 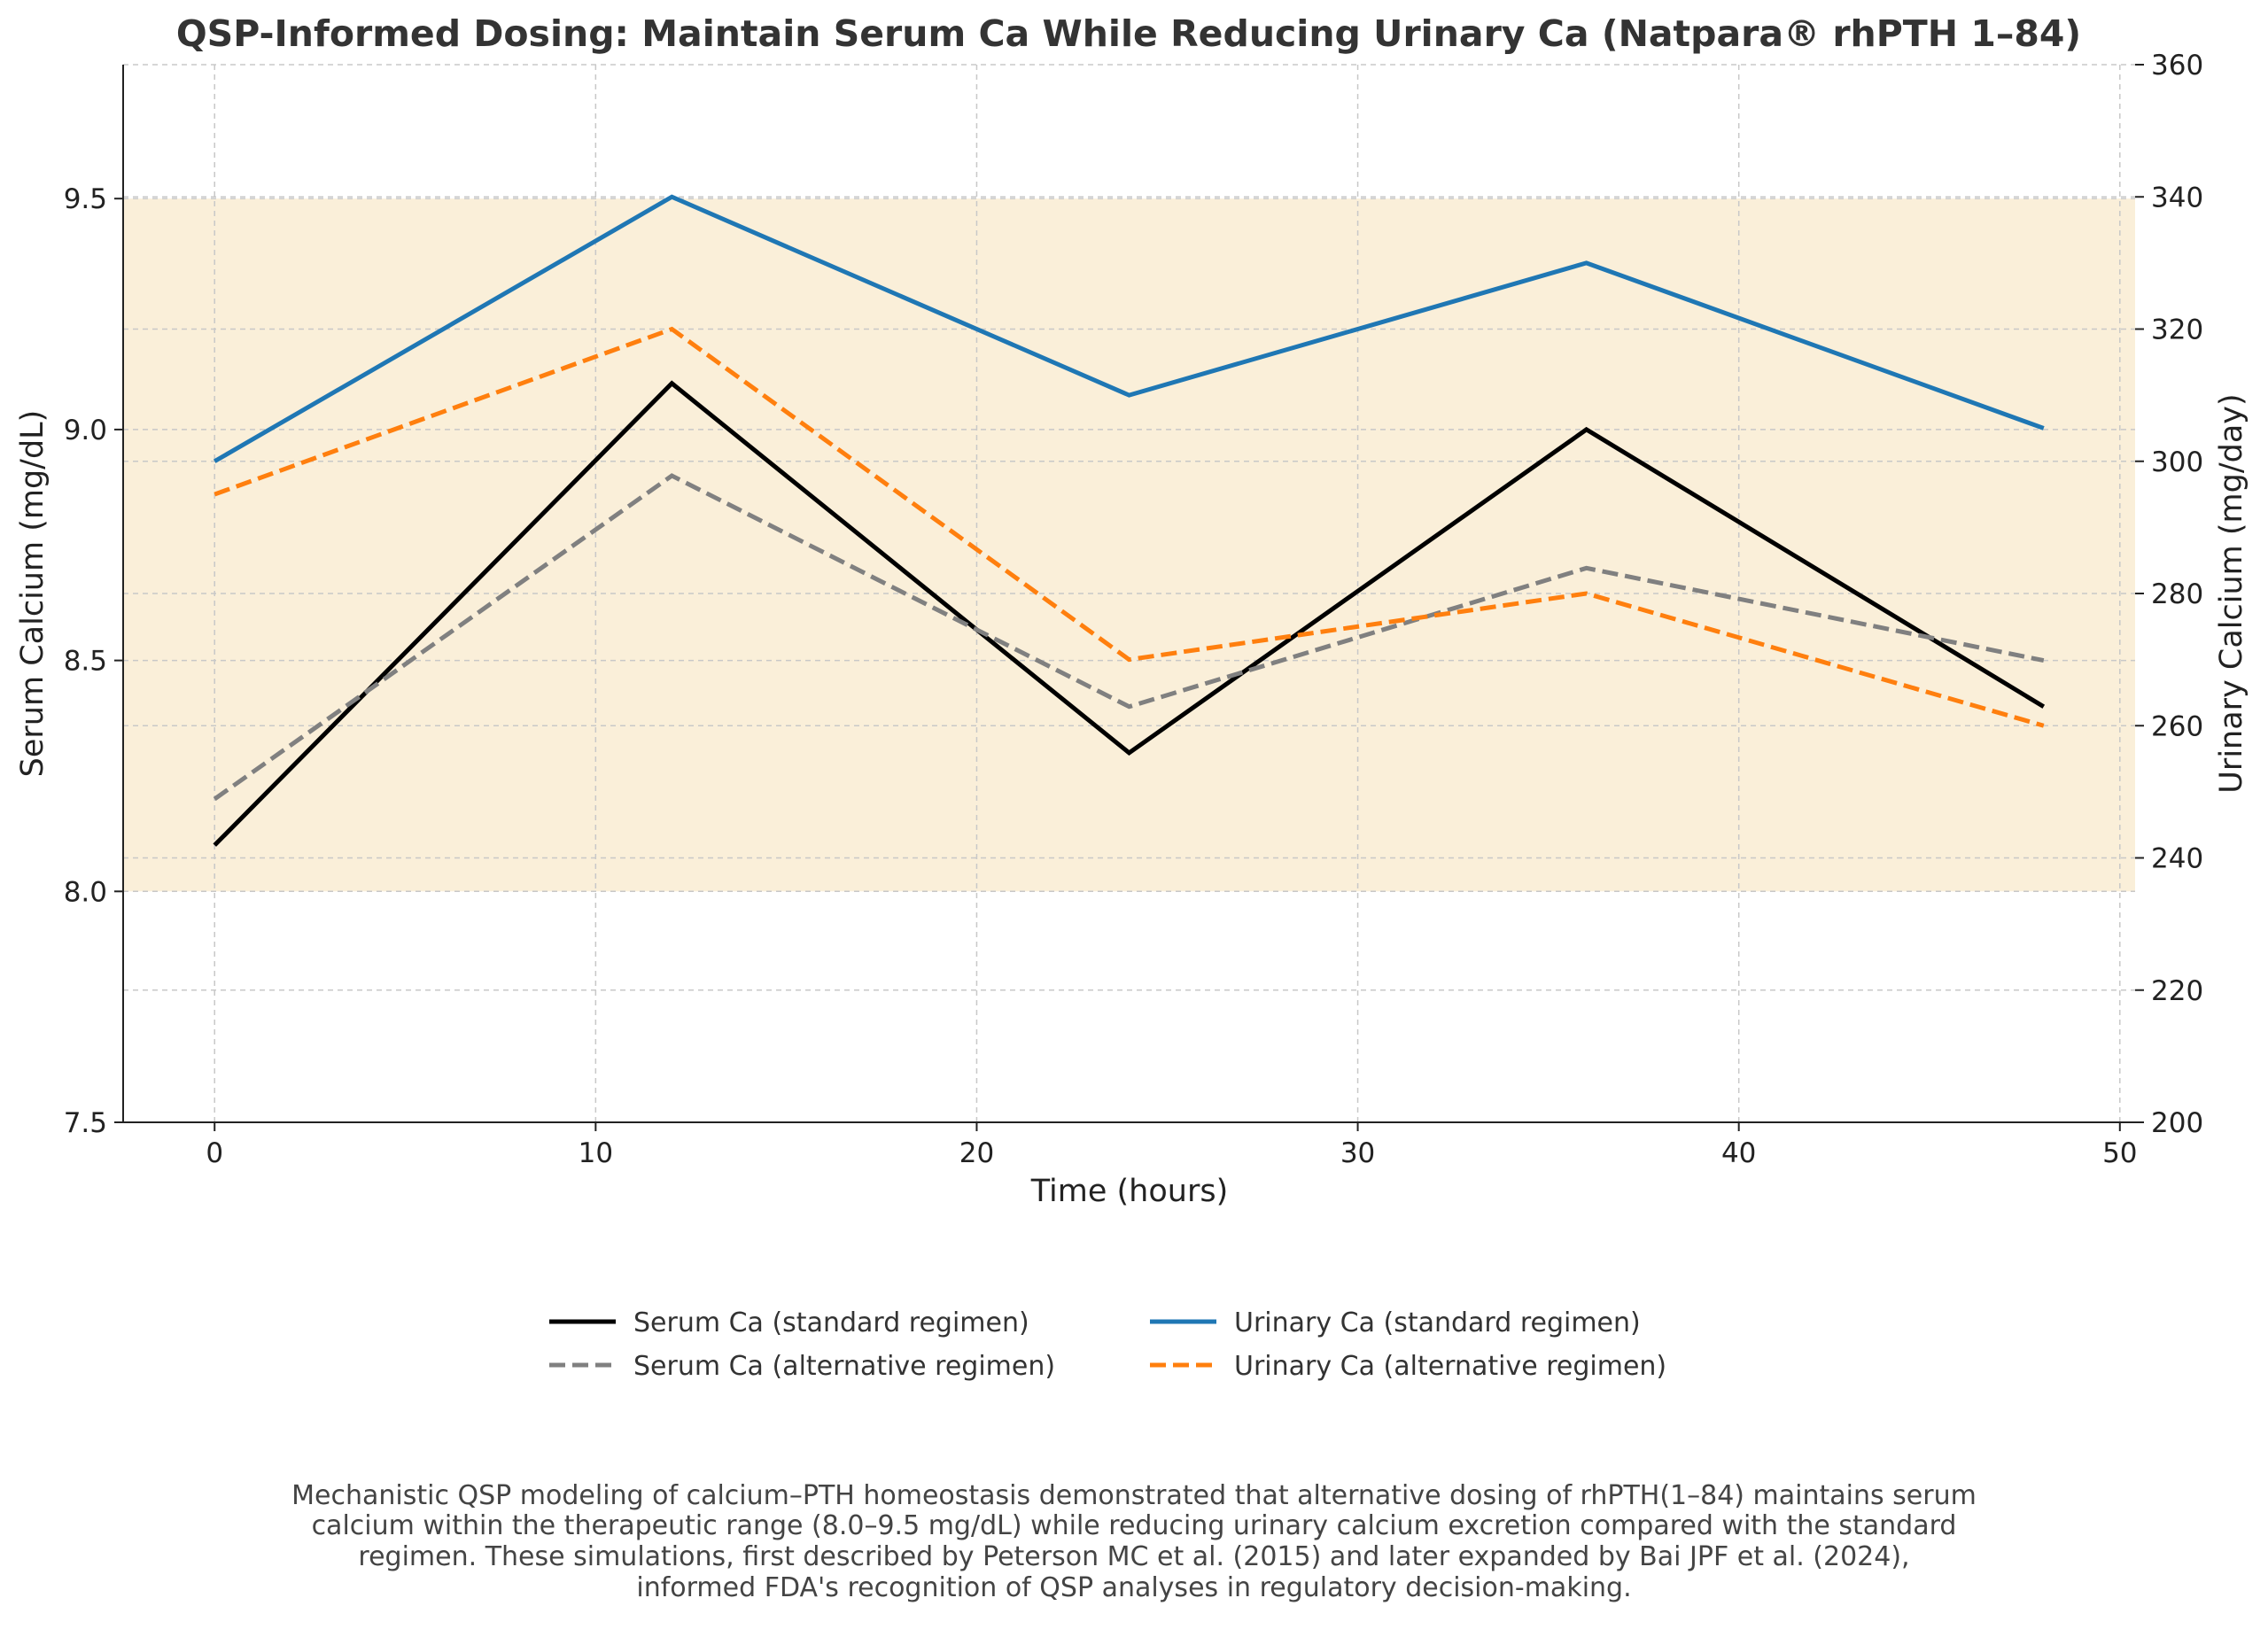 What do you see at coordinates (2177, 462) in the screenshot?
I see `y-right-tick-label: 300` at bounding box center [2177, 462].